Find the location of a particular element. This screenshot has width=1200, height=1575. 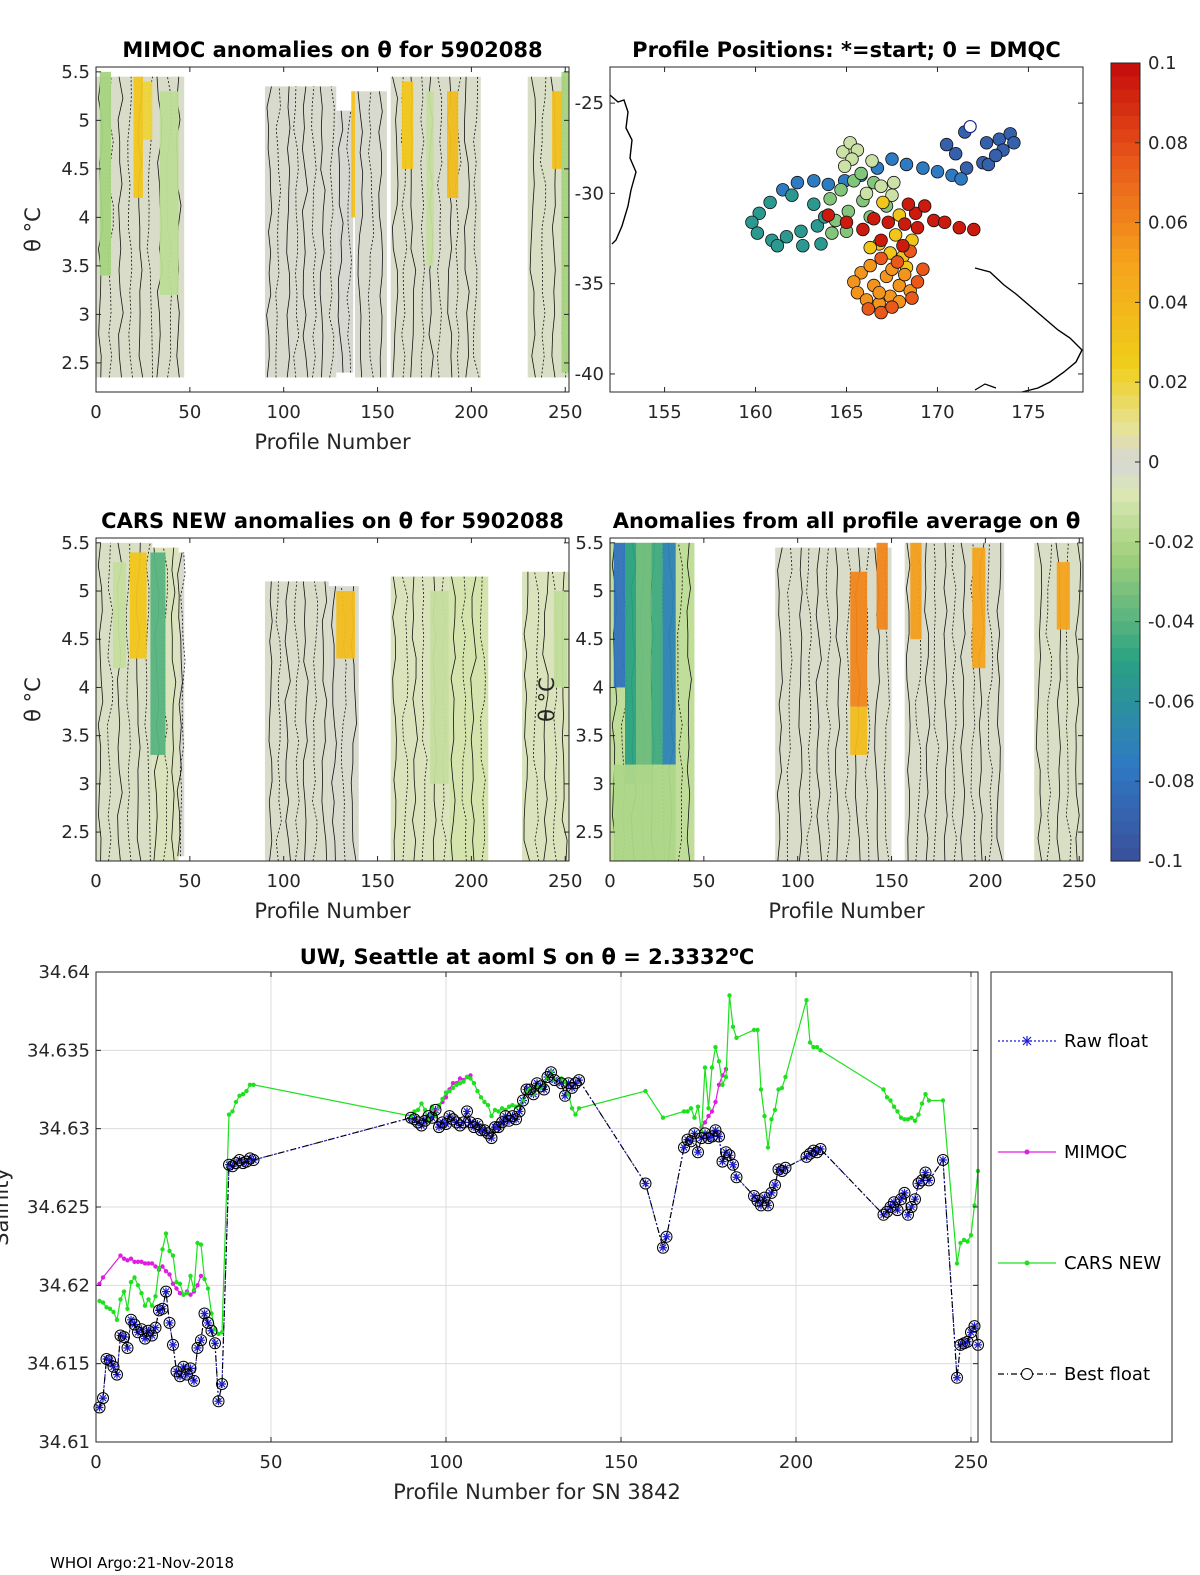

y-tick-label: 34.61 is located at coordinates (64, 1442).